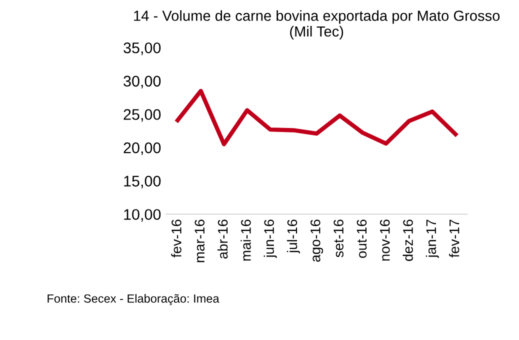 This screenshot has height=340, width=519. I want to click on x-tick-label: mai-16, so click(245, 240).